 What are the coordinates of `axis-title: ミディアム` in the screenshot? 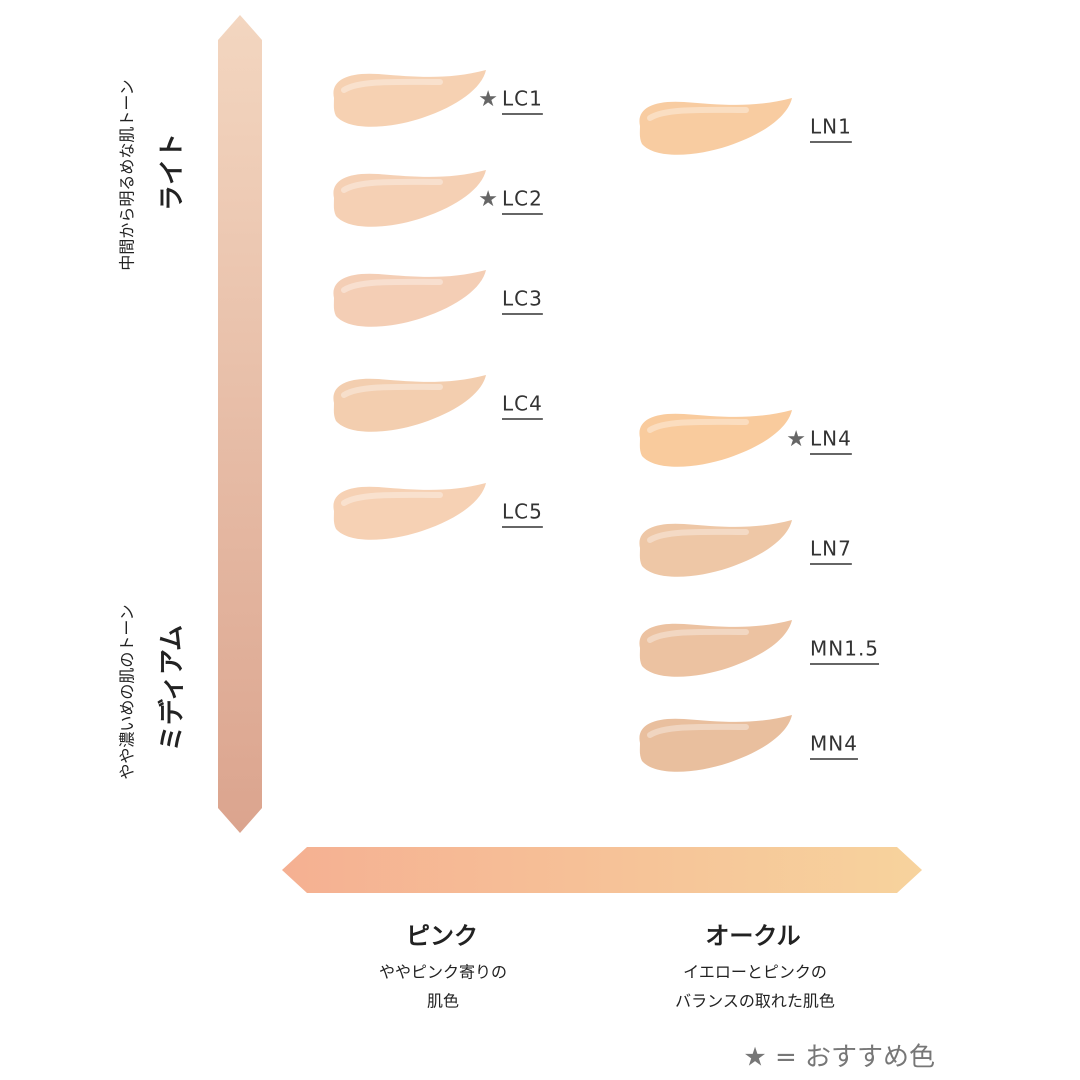 It's located at (172, 688).